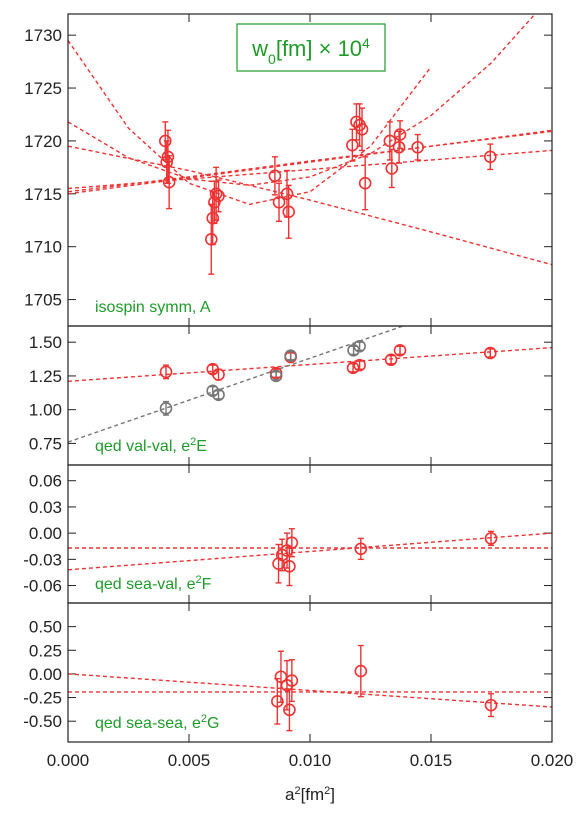 This screenshot has width=581, height=814. What do you see at coordinates (310, 672) in the screenshot?
I see `panel-frame` at bounding box center [310, 672].